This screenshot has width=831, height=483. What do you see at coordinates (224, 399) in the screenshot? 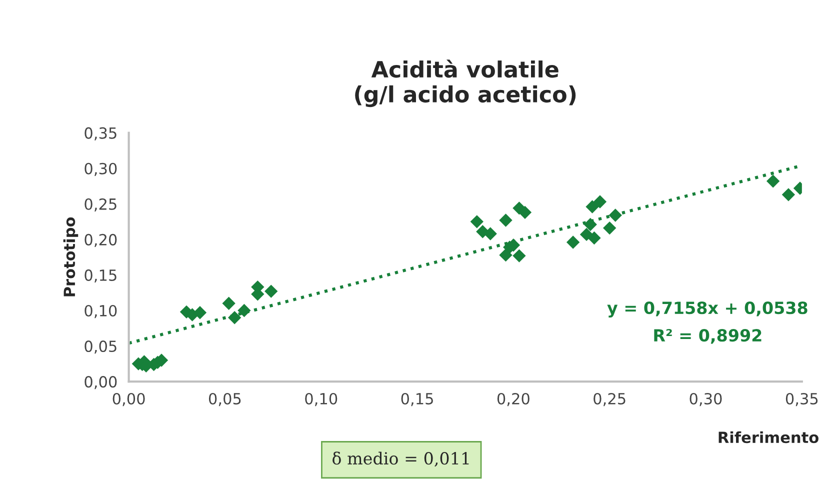
I see `x-tick-label: 0,05` at bounding box center [224, 399].